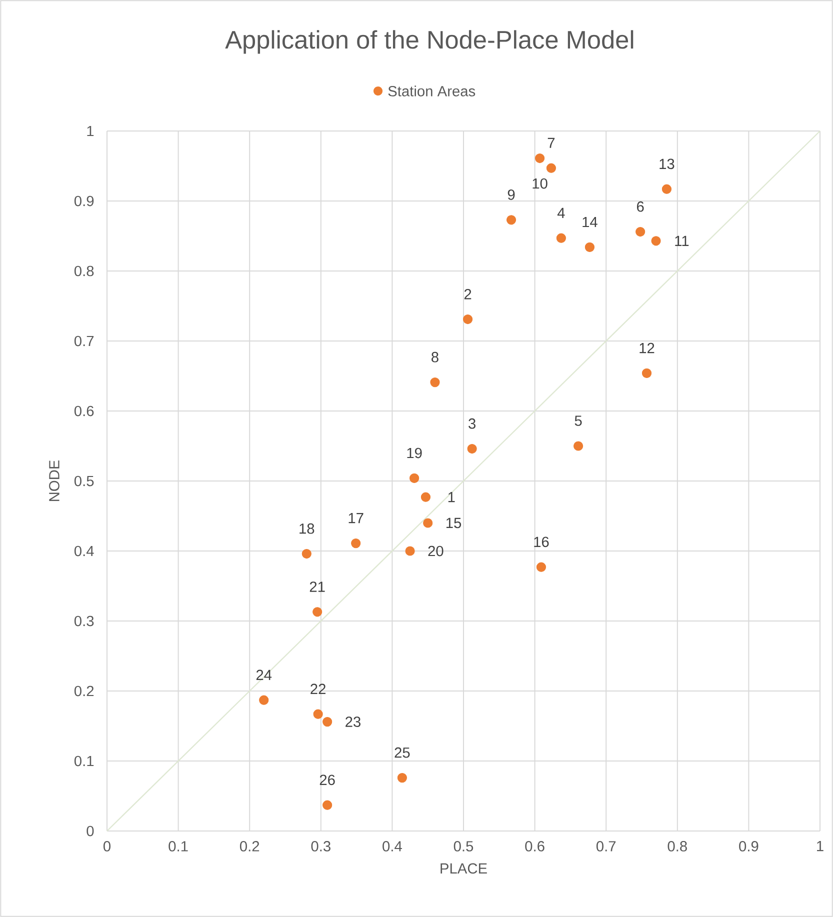 This screenshot has width=833, height=917. I want to click on annotation: 11, so click(682, 241).